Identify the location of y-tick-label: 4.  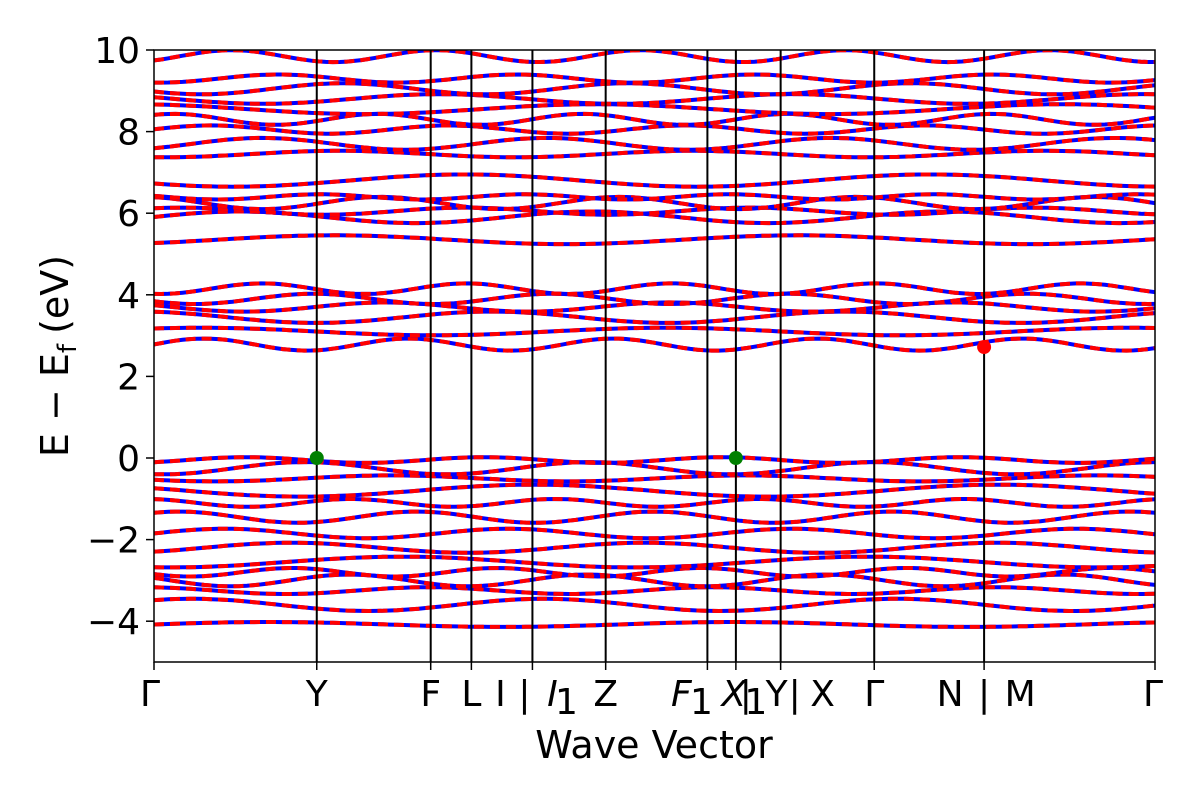
(128, 296).